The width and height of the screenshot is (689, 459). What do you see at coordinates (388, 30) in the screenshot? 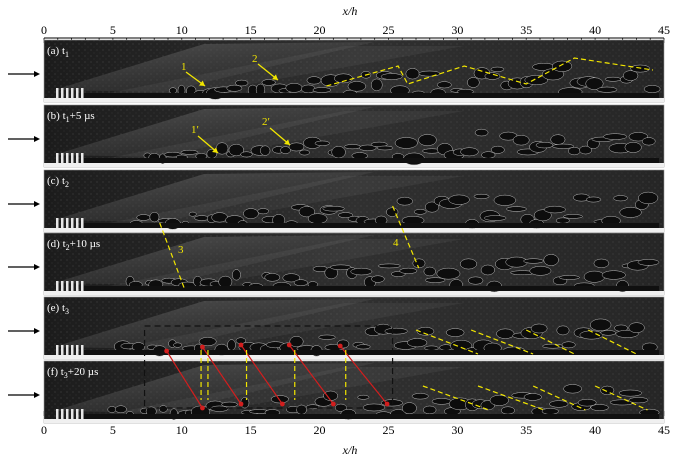
I see `top-tick-label: 25` at bounding box center [388, 30].